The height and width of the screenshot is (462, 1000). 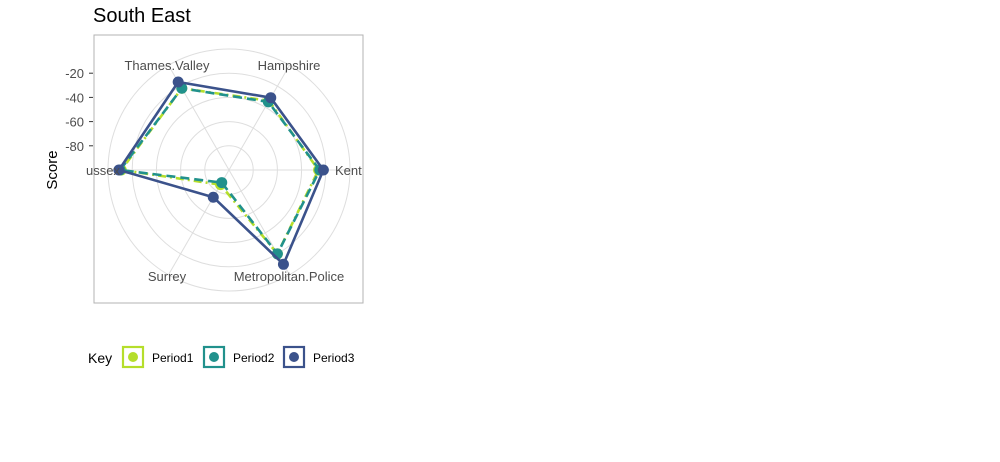 I want to click on legend-title: Key, so click(x=100, y=358).